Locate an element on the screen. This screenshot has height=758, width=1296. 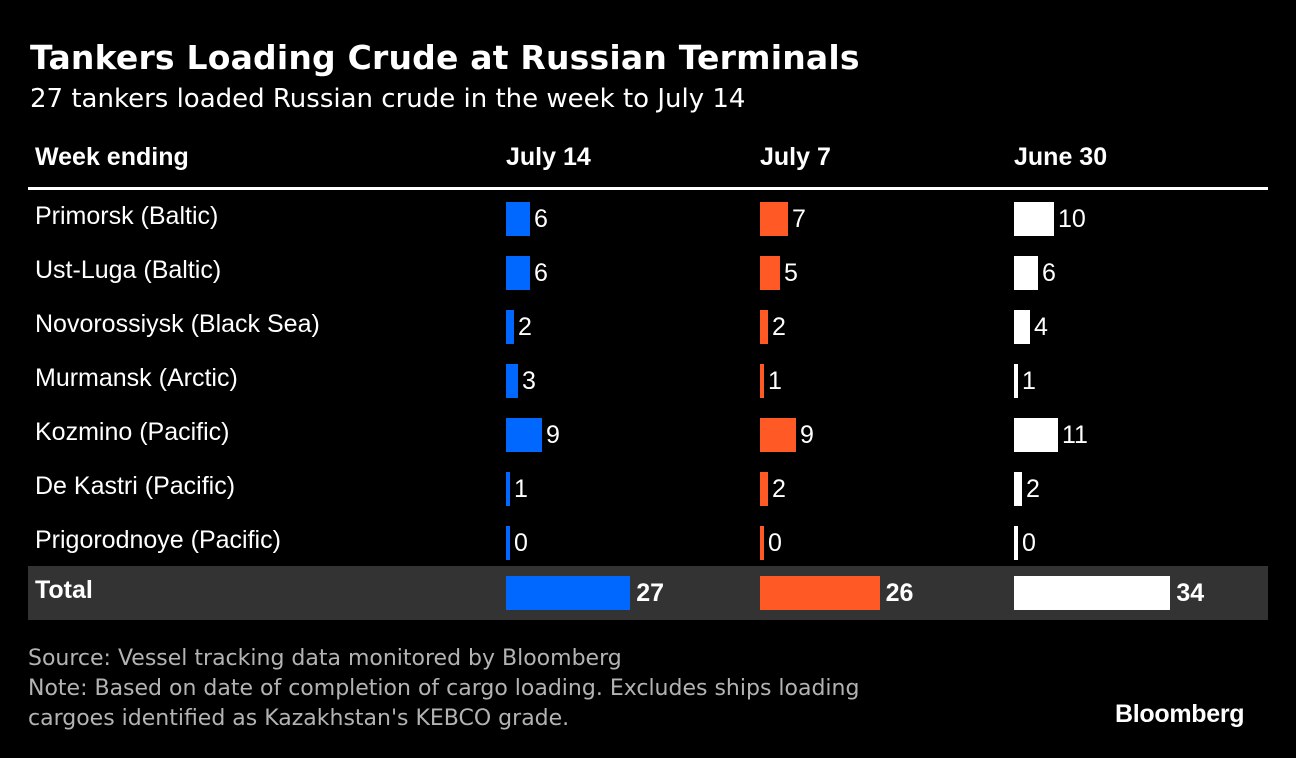
row-header: Week ending is located at coordinates (112, 157).